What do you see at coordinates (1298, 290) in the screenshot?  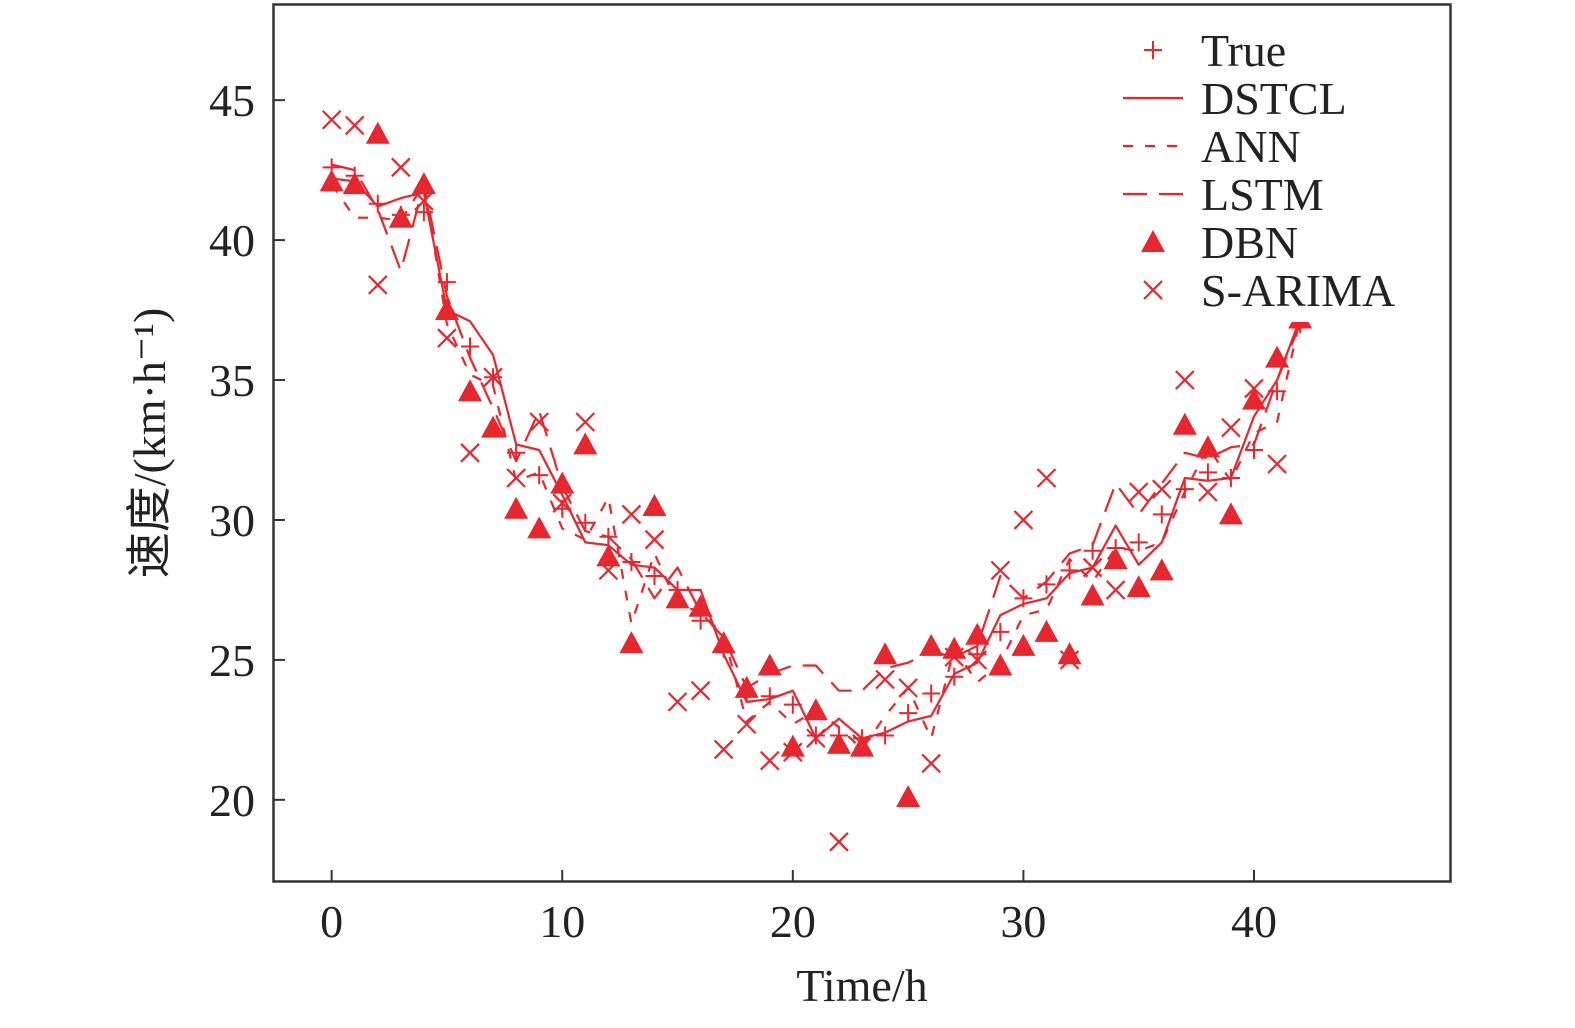 I see `legend-label-s-arima: S-ARIMA` at bounding box center [1298, 290].